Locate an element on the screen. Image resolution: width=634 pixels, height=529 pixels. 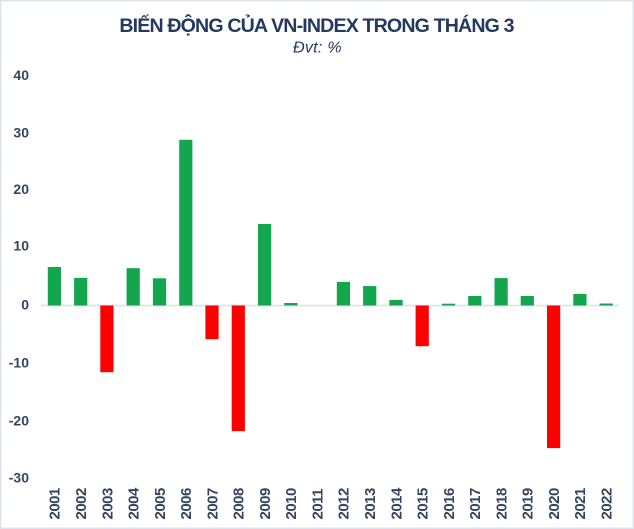
svg-text: 2005 is located at coordinates (160, 504).